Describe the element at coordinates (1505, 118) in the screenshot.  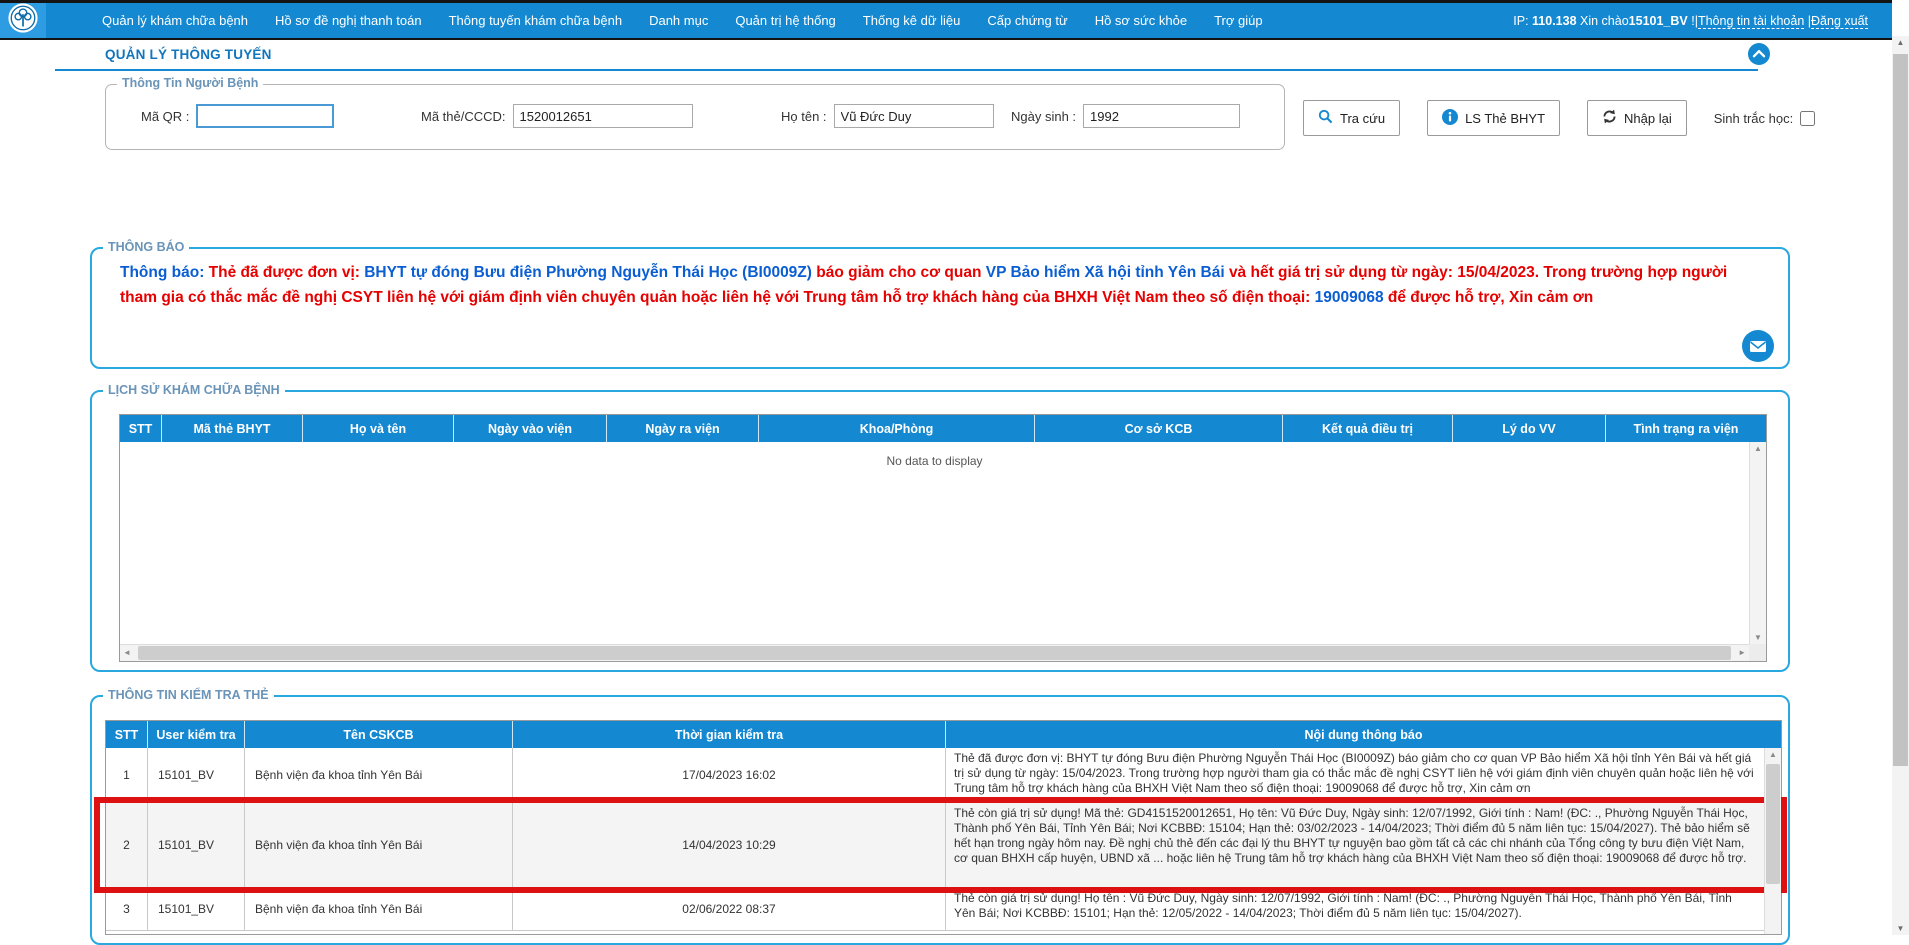
I see `card-history-button-label: LS Thẻ BHYT` at that location.